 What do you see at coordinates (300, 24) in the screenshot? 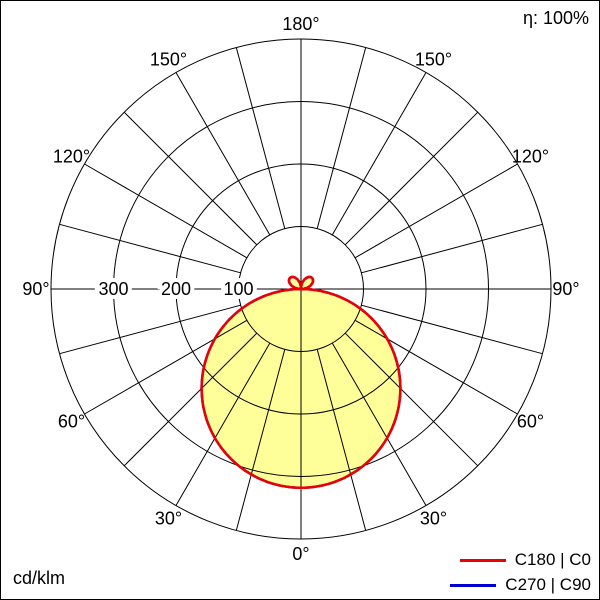
I see `angle-label: 180°` at bounding box center [300, 24].